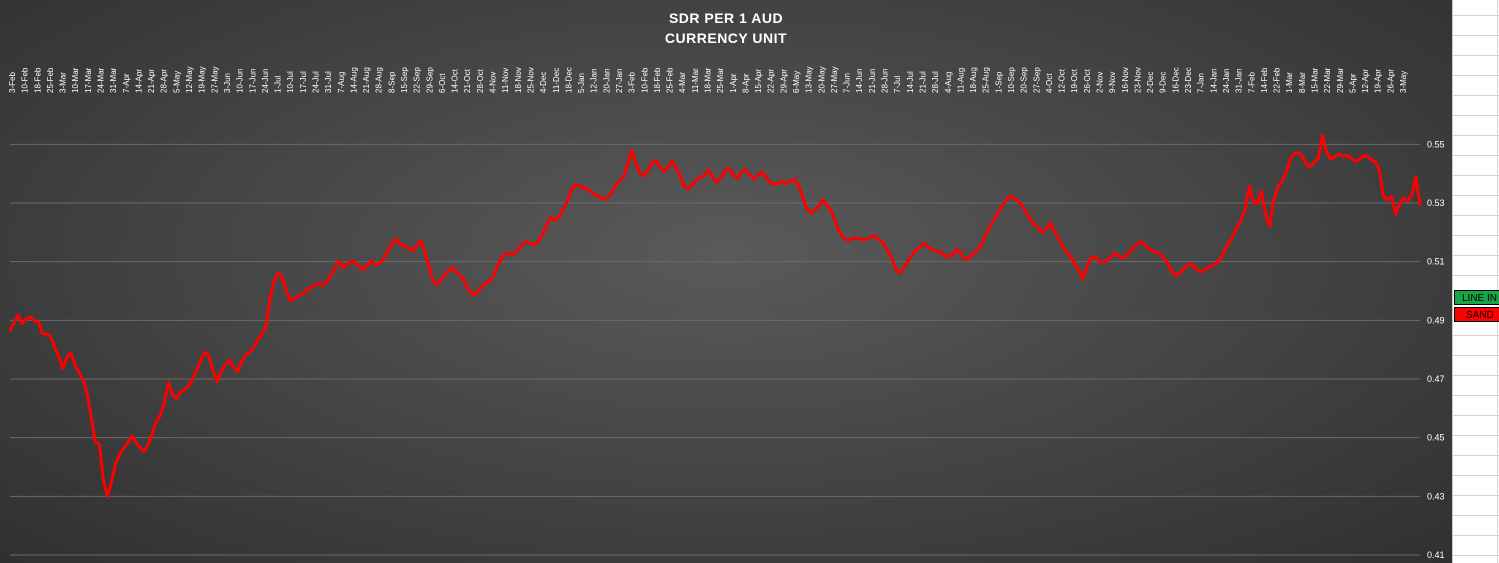 The height and width of the screenshot is (563, 1499). I want to click on x-tick-label: 14-Apr, so click(138, 81).